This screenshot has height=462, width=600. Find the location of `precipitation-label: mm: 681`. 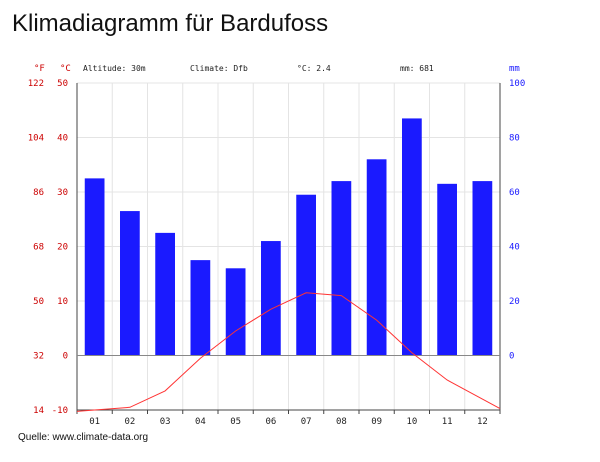

precipitation-label: mm: 681 is located at coordinates (417, 68).